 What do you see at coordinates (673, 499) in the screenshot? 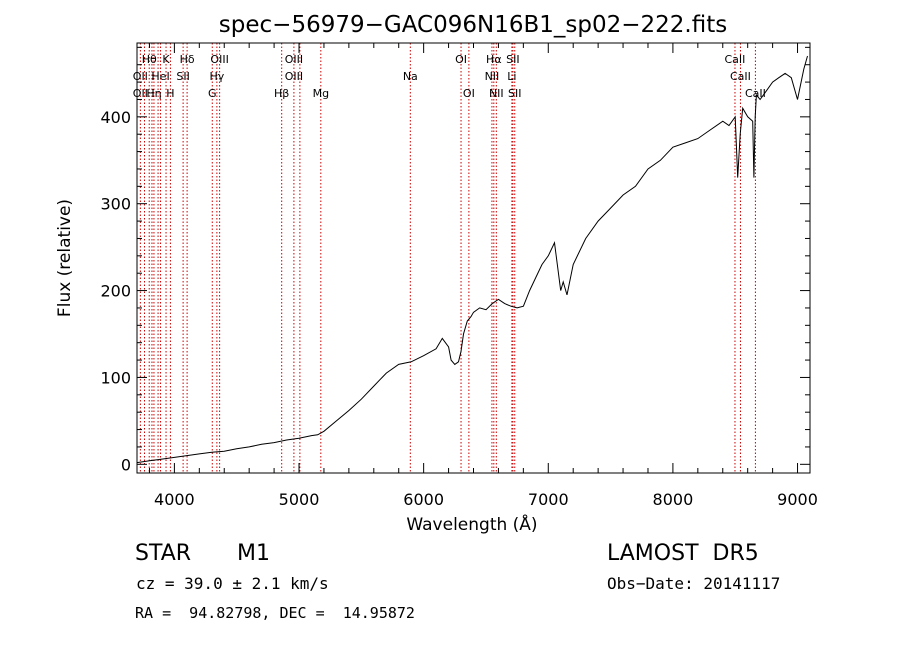
I see `x-tick-label-4: 8000` at bounding box center [673, 499].